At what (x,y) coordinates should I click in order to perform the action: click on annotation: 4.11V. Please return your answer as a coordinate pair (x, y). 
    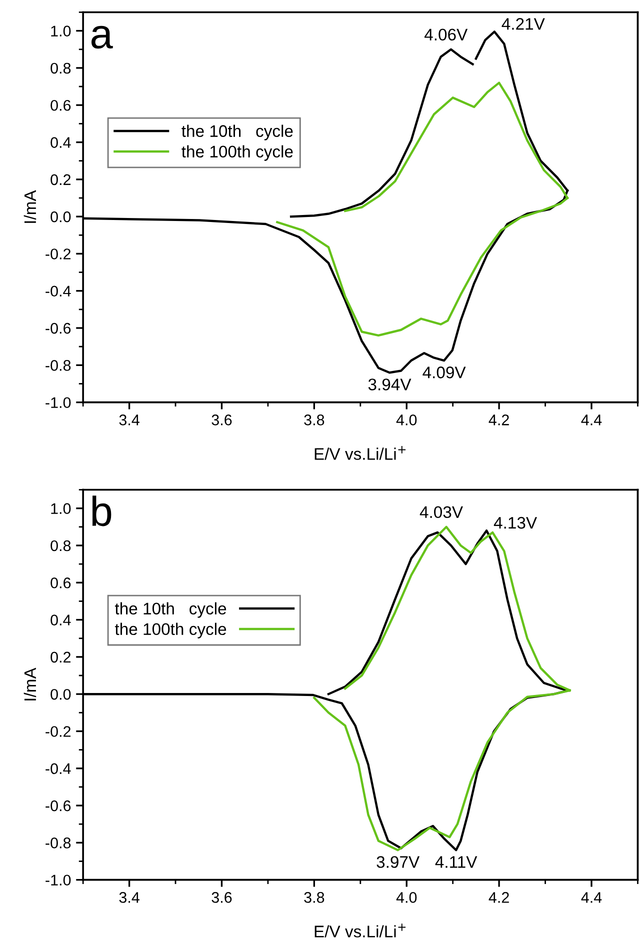
    Looking at the image, I should click on (456, 862).